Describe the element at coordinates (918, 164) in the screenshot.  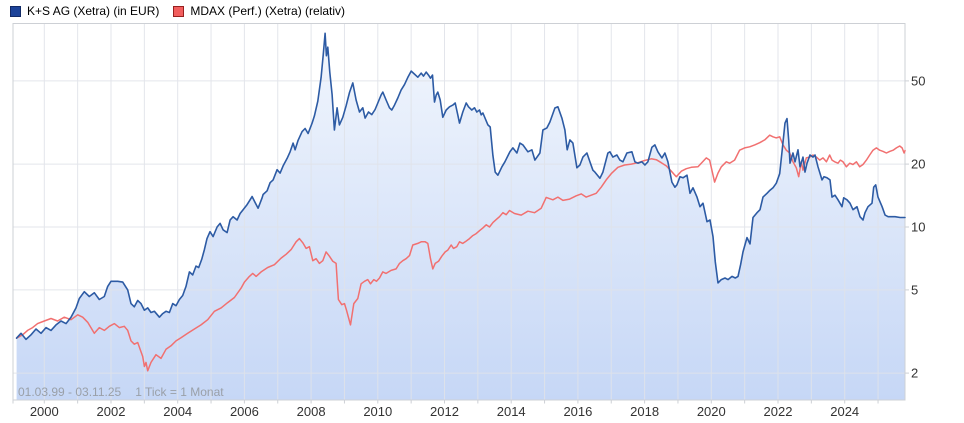
I see `y-axis-label: 20` at that location.